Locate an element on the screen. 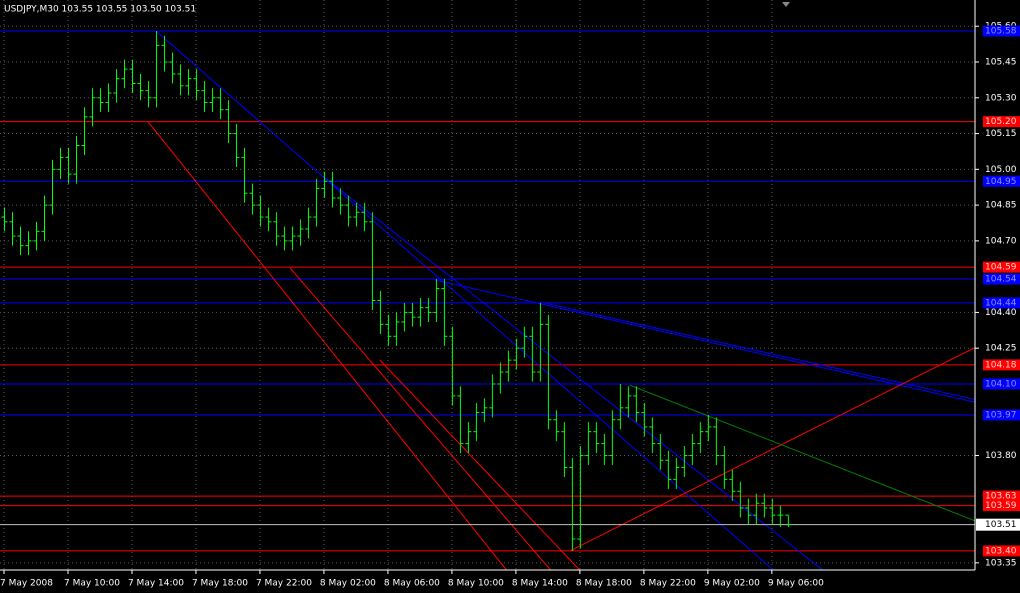 The width and height of the screenshot is (1020, 593). current-price-tag is located at coordinates (998, 524).